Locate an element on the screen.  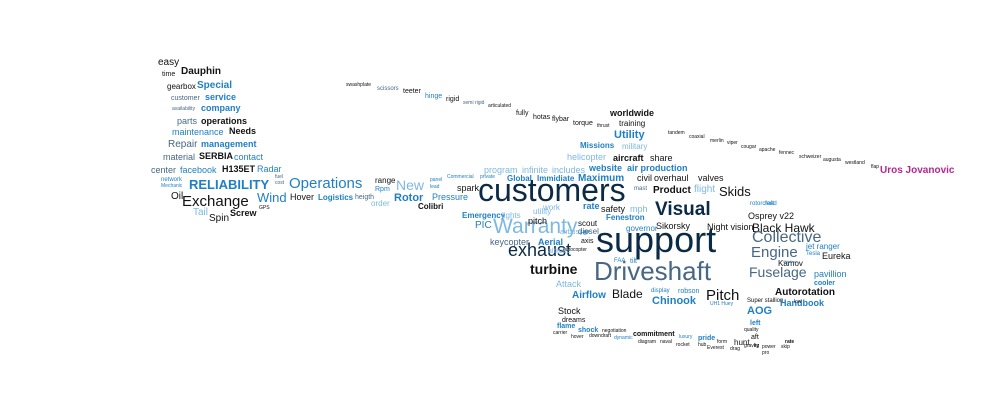
word: heigth is located at coordinates (365, 197).